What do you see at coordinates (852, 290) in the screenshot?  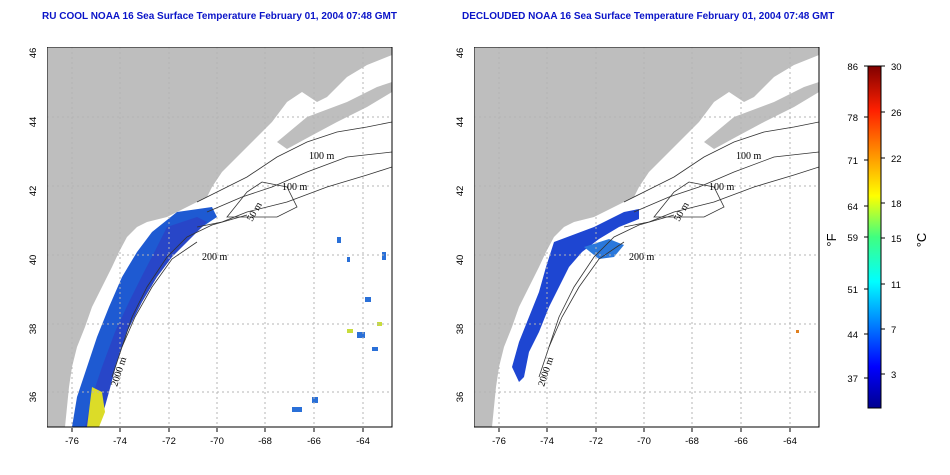 I see `colorbar-f-tick: 51` at bounding box center [852, 290].